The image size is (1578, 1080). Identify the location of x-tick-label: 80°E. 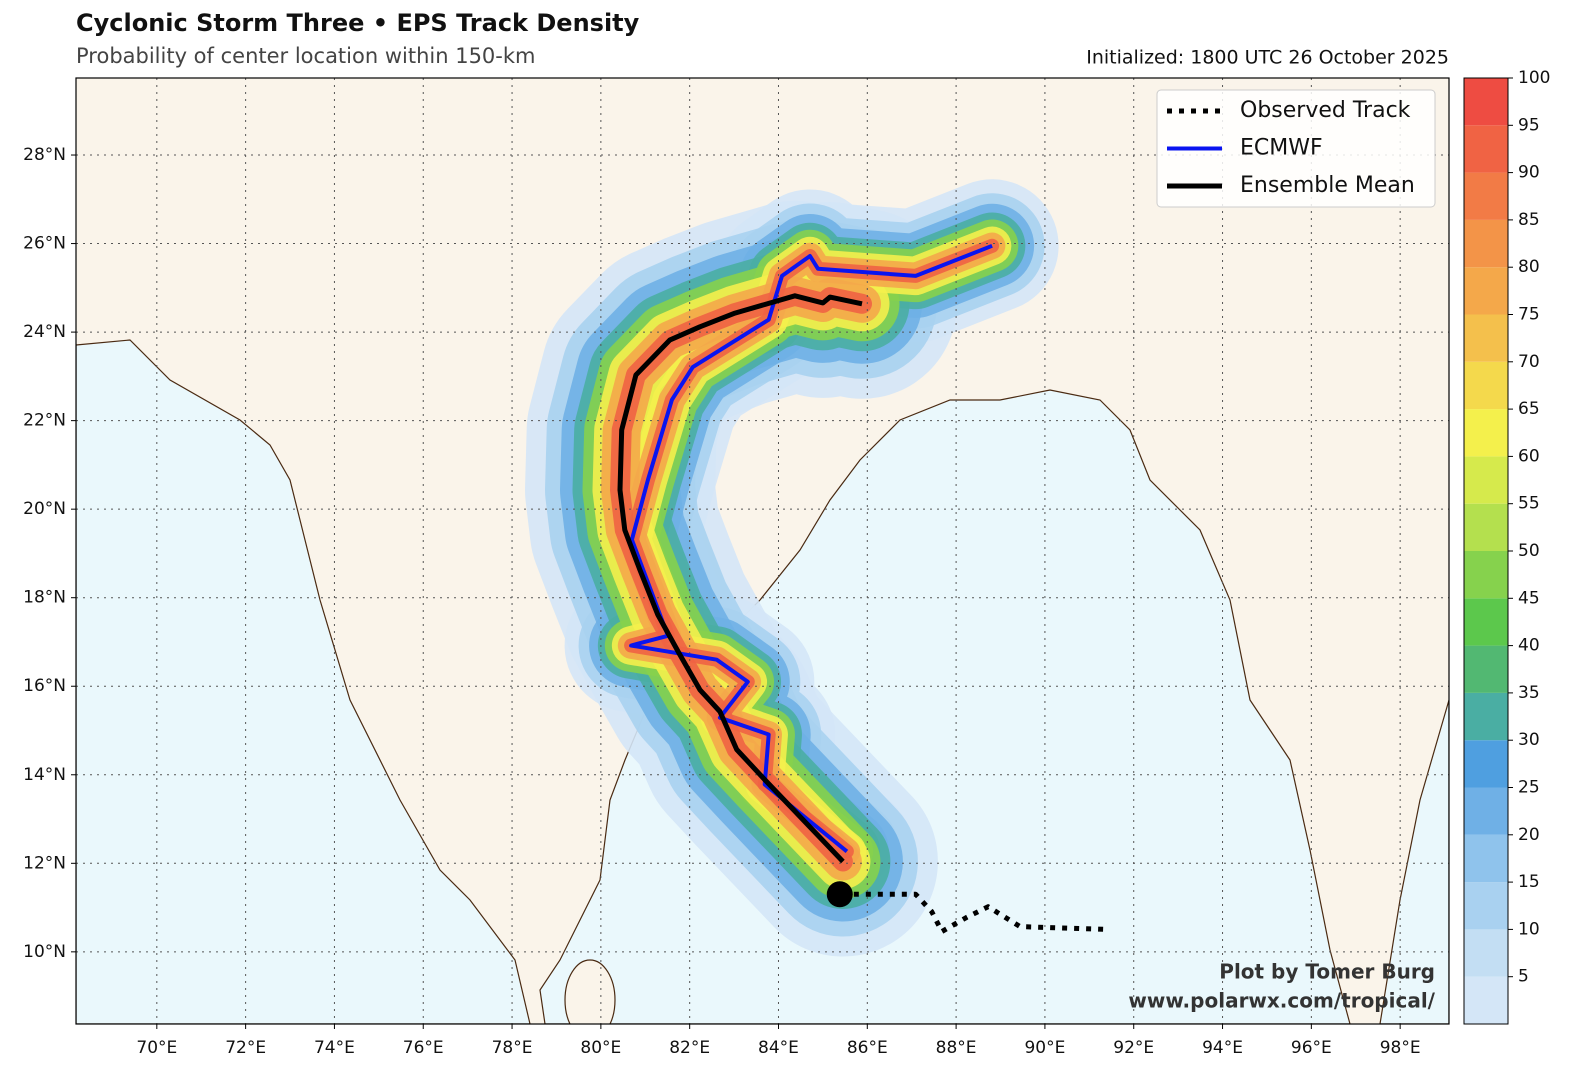
(600, 1048).